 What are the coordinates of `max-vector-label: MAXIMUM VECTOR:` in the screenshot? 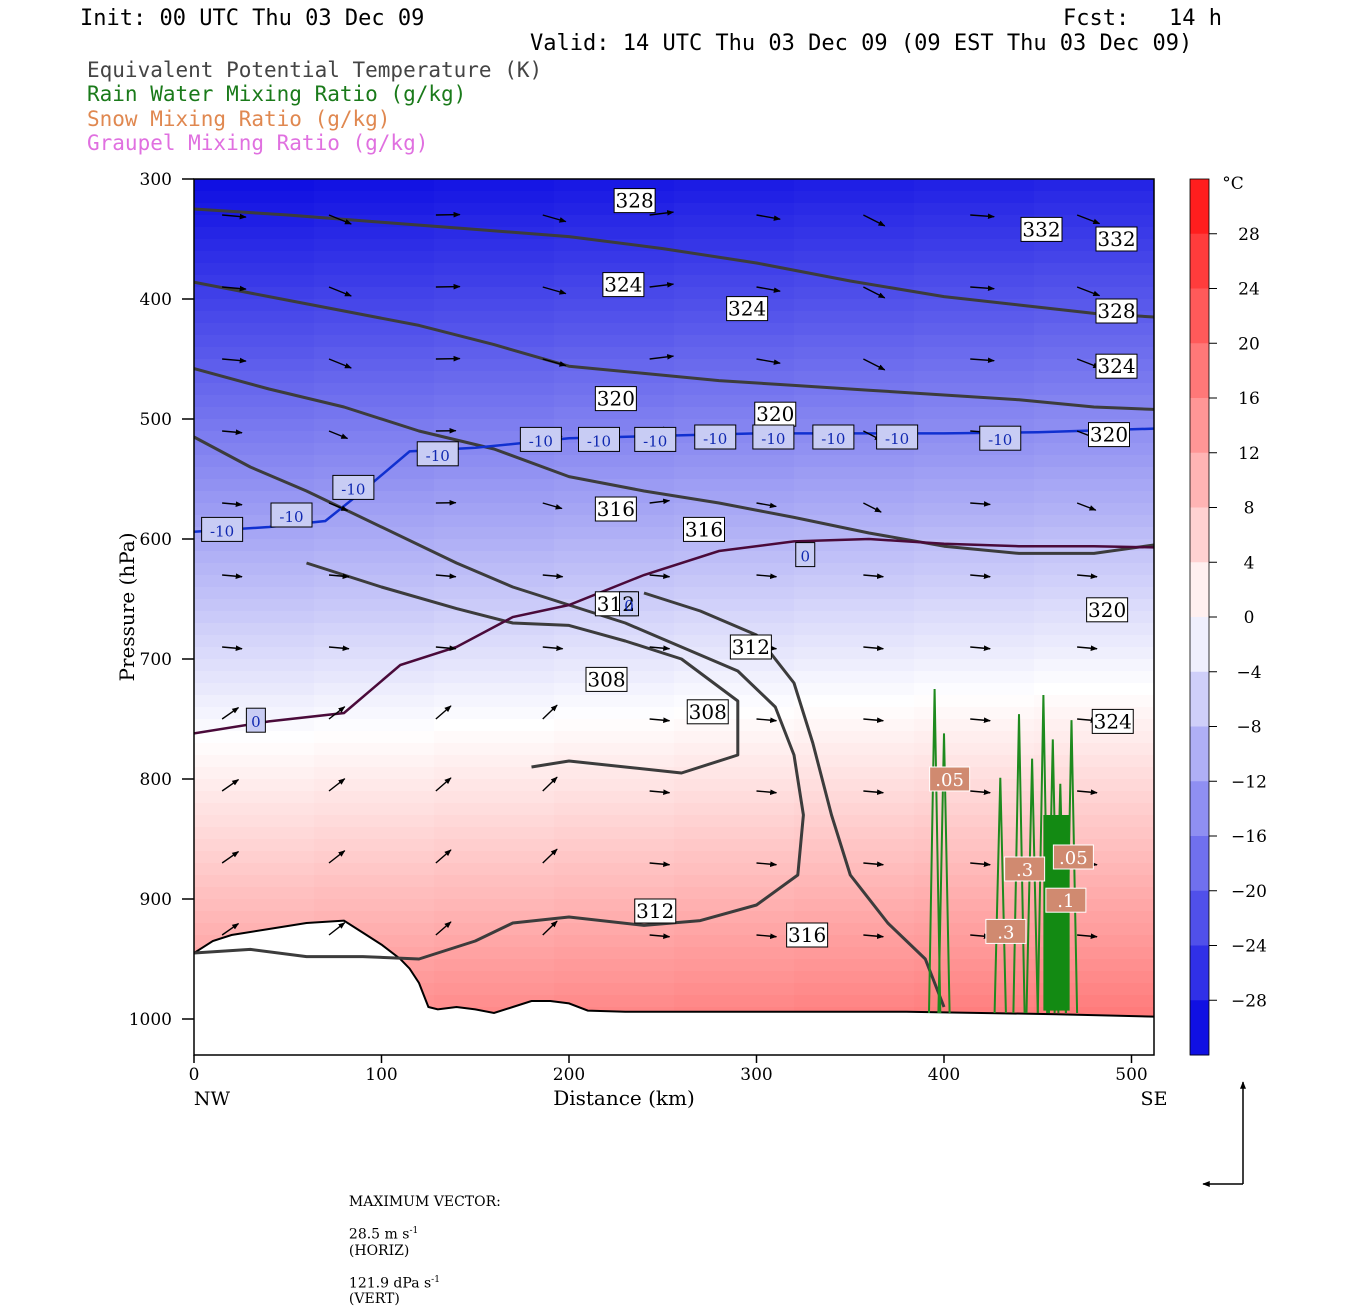 It's located at (425, 1202).